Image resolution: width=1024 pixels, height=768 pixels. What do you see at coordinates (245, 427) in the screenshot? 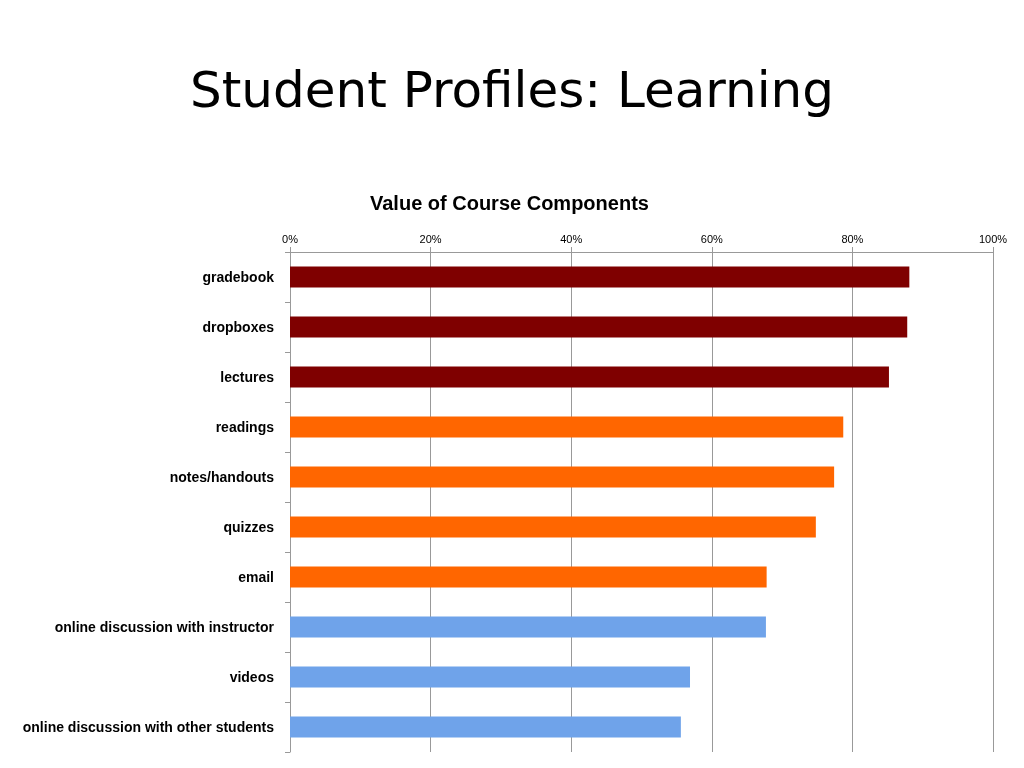
I see `y-tick-label: readings` at bounding box center [245, 427].